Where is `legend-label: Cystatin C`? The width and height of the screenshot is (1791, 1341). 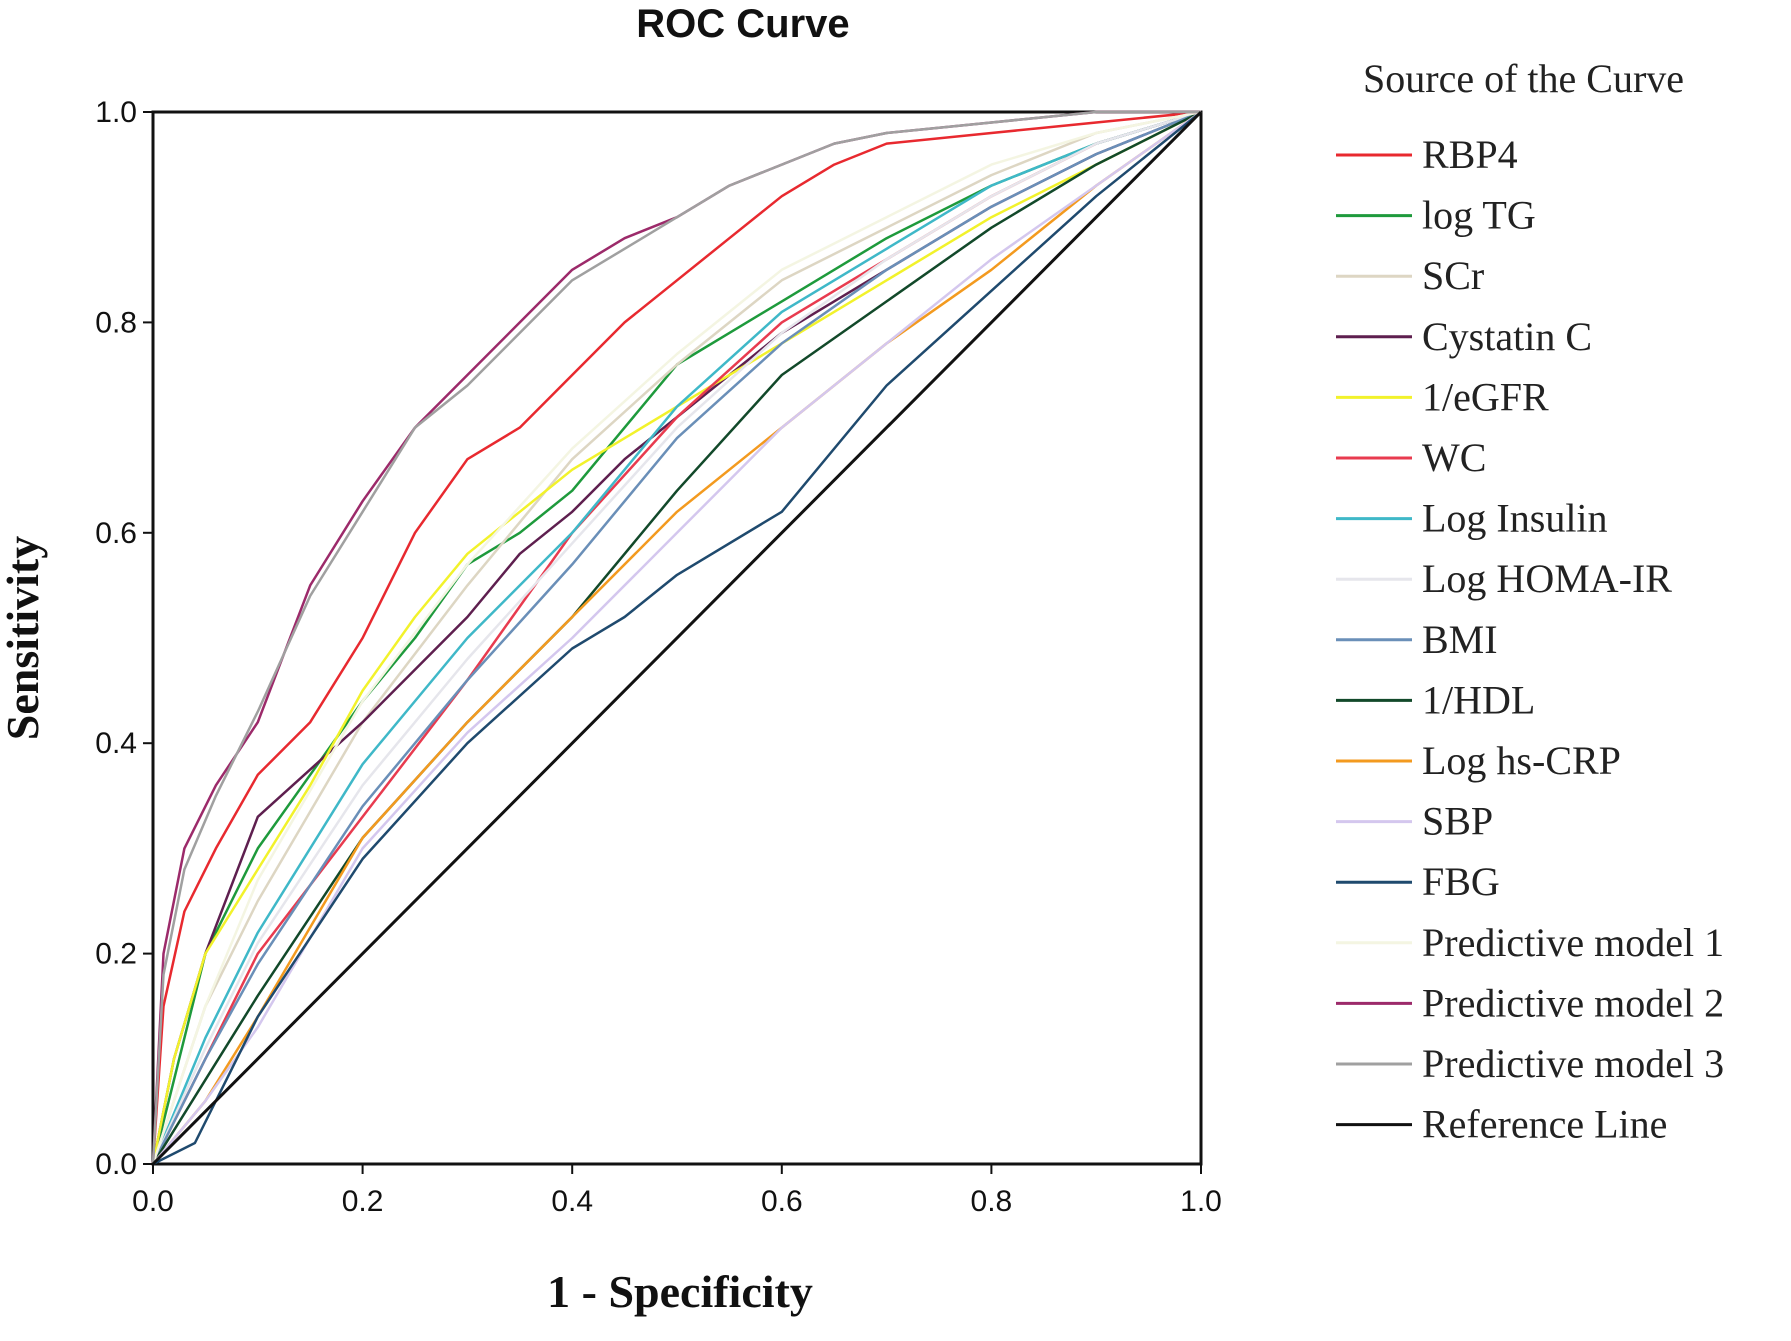
legend-label: Cystatin C is located at coordinates (1507, 336).